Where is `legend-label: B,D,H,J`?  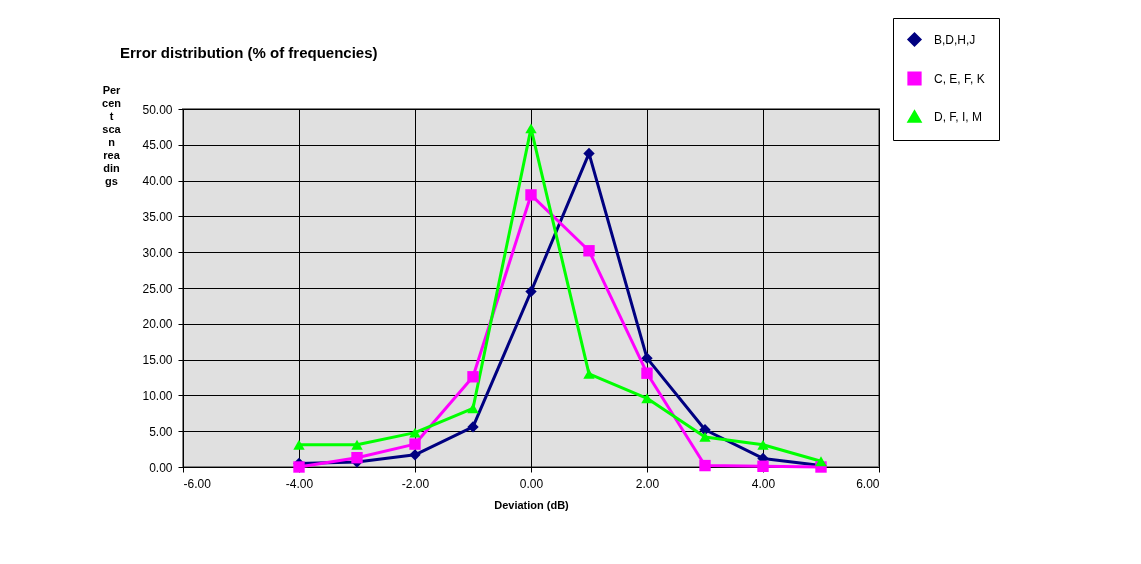 legend-label: B,D,H,J is located at coordinates (955, 39).